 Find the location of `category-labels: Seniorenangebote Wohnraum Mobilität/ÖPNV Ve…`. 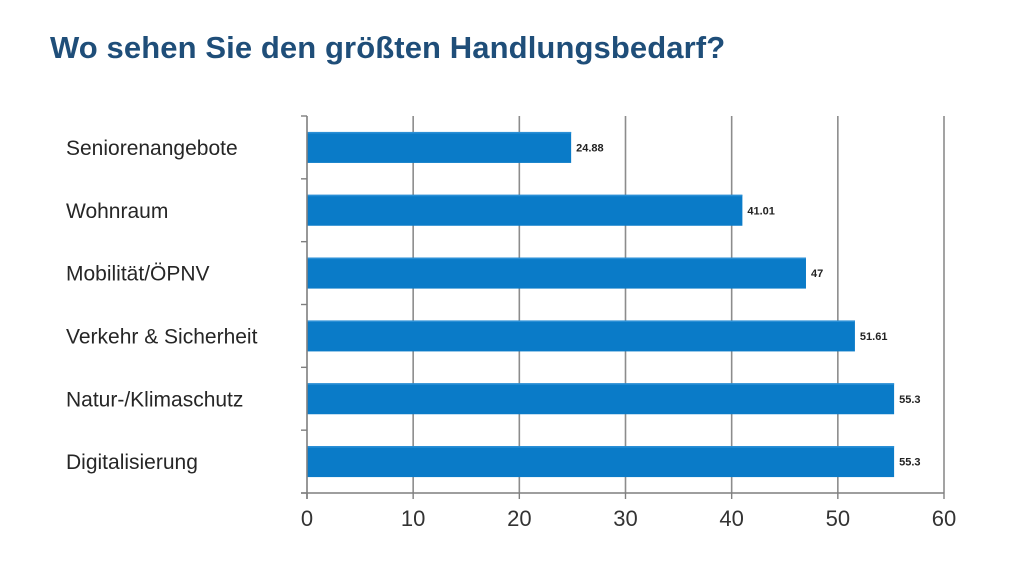

category-labels: Seniorenangebote Wohnraum Mobilität/ÖPNV Ve… is located at coordinates (162, 305).